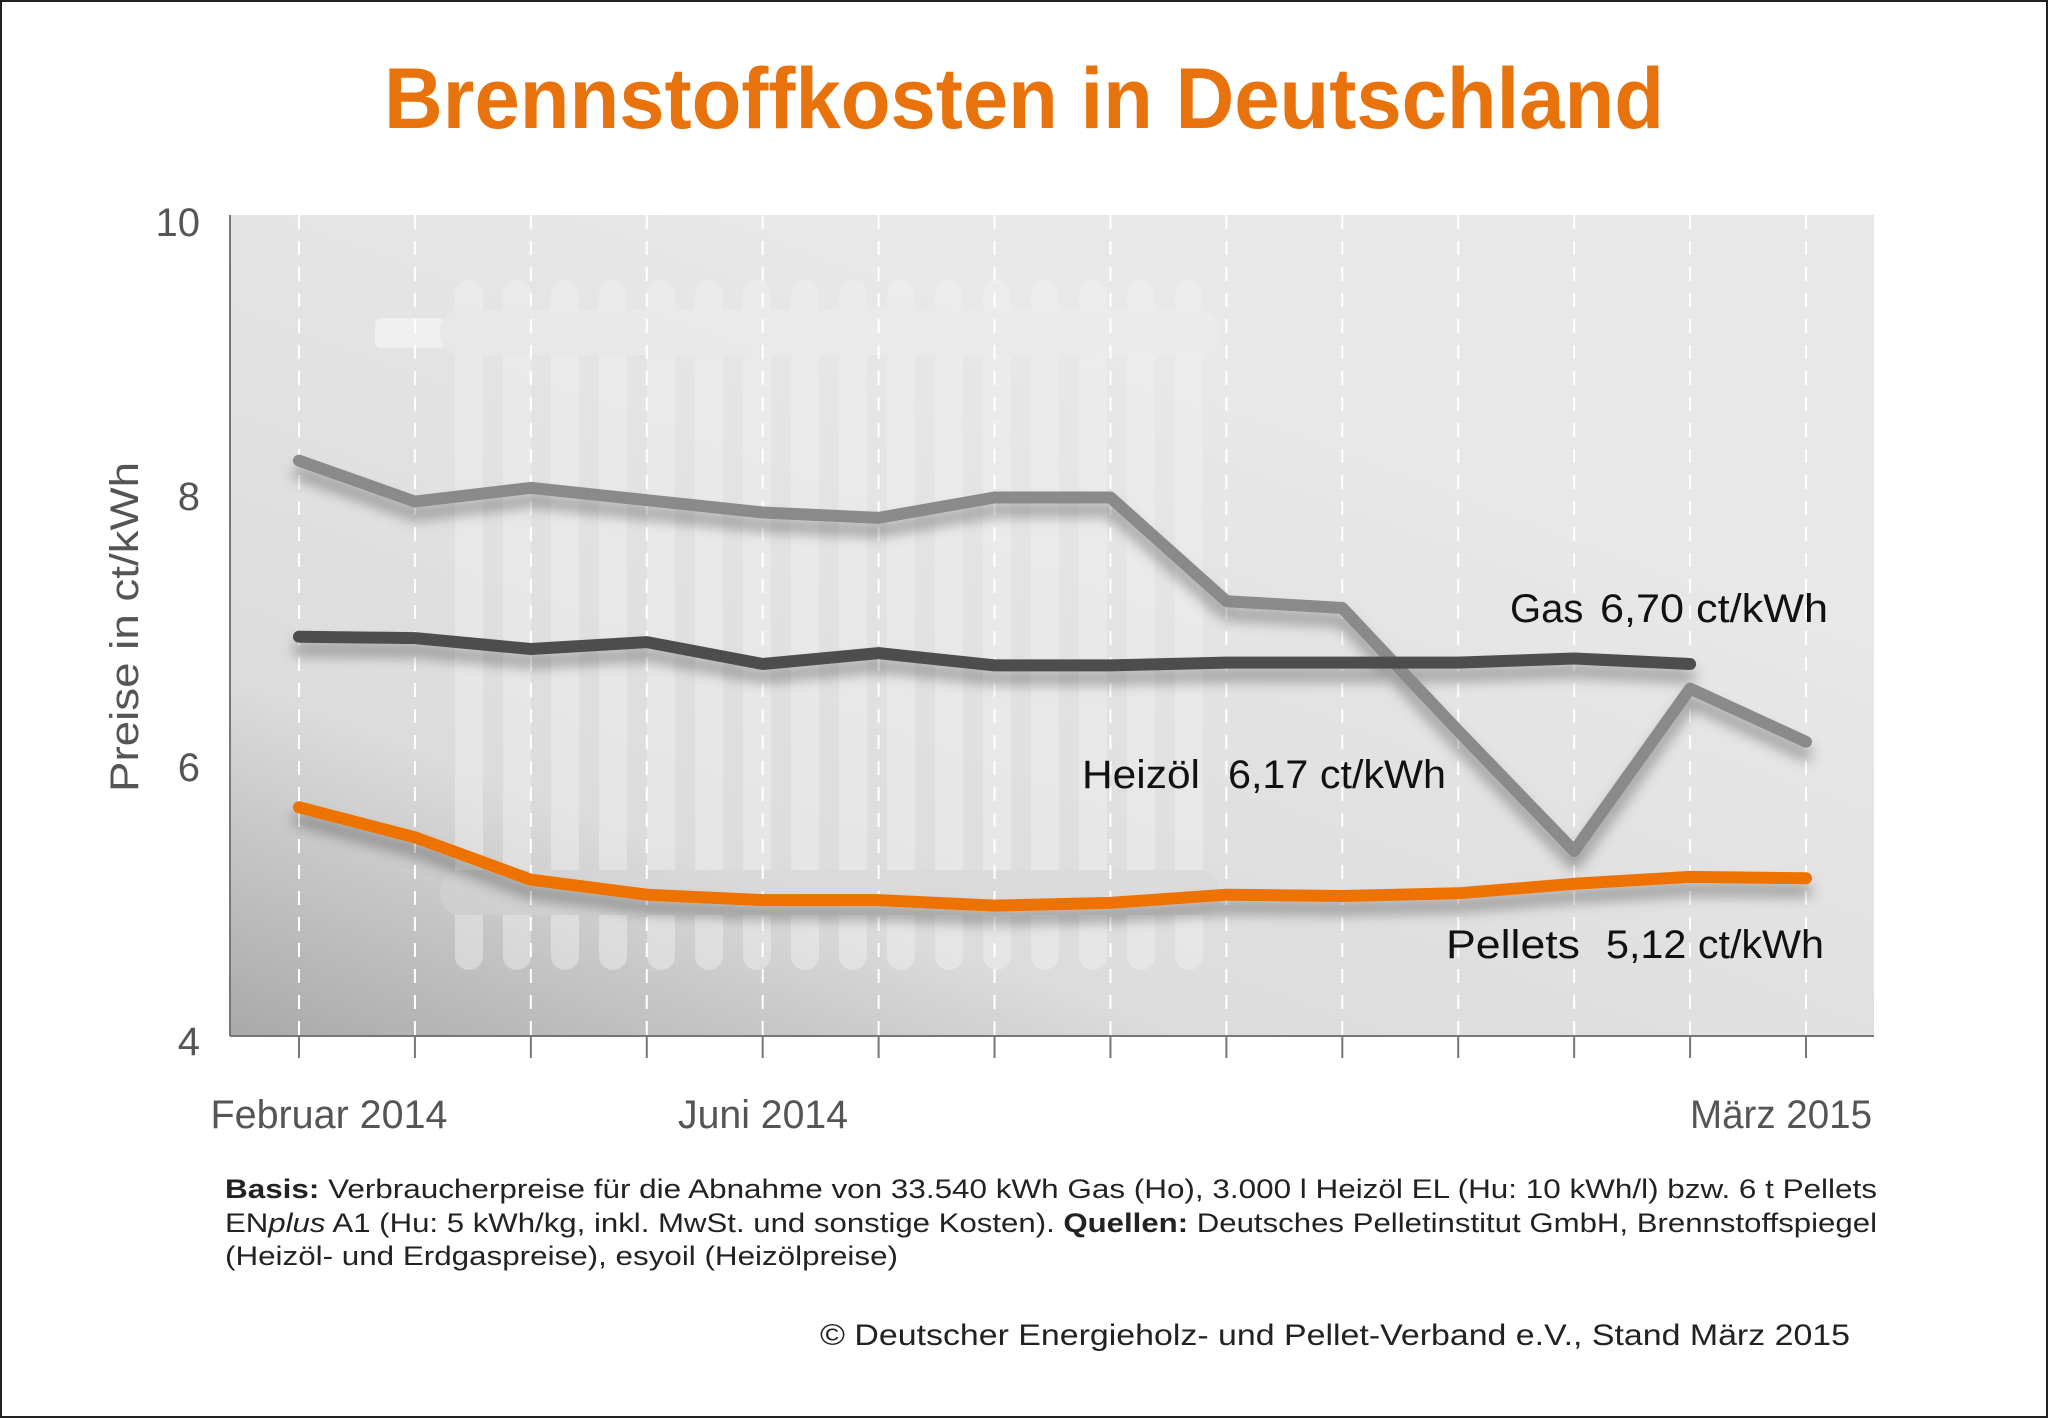  What do you see at coordinates (830, 332) in the screenshot?
I see `radiator-pipe-top` at bounding box center [830, 332].